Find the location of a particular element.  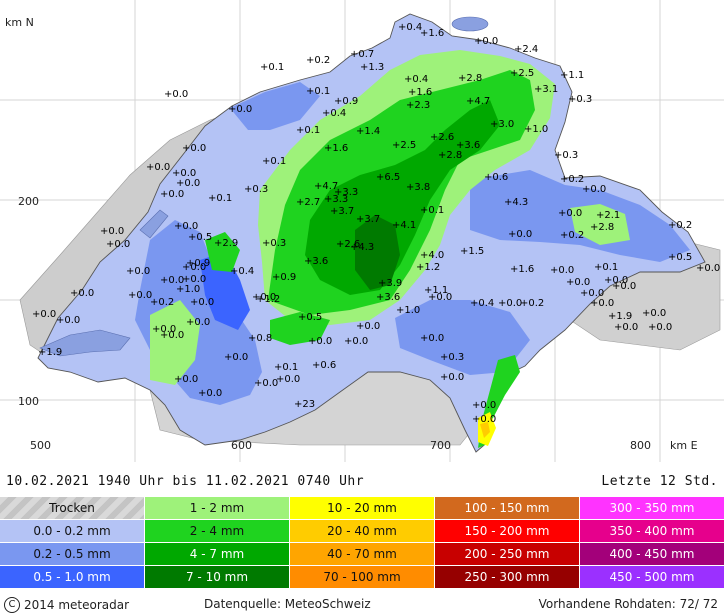

station-value-label: +3.9 is located at coordinates (390, 283).